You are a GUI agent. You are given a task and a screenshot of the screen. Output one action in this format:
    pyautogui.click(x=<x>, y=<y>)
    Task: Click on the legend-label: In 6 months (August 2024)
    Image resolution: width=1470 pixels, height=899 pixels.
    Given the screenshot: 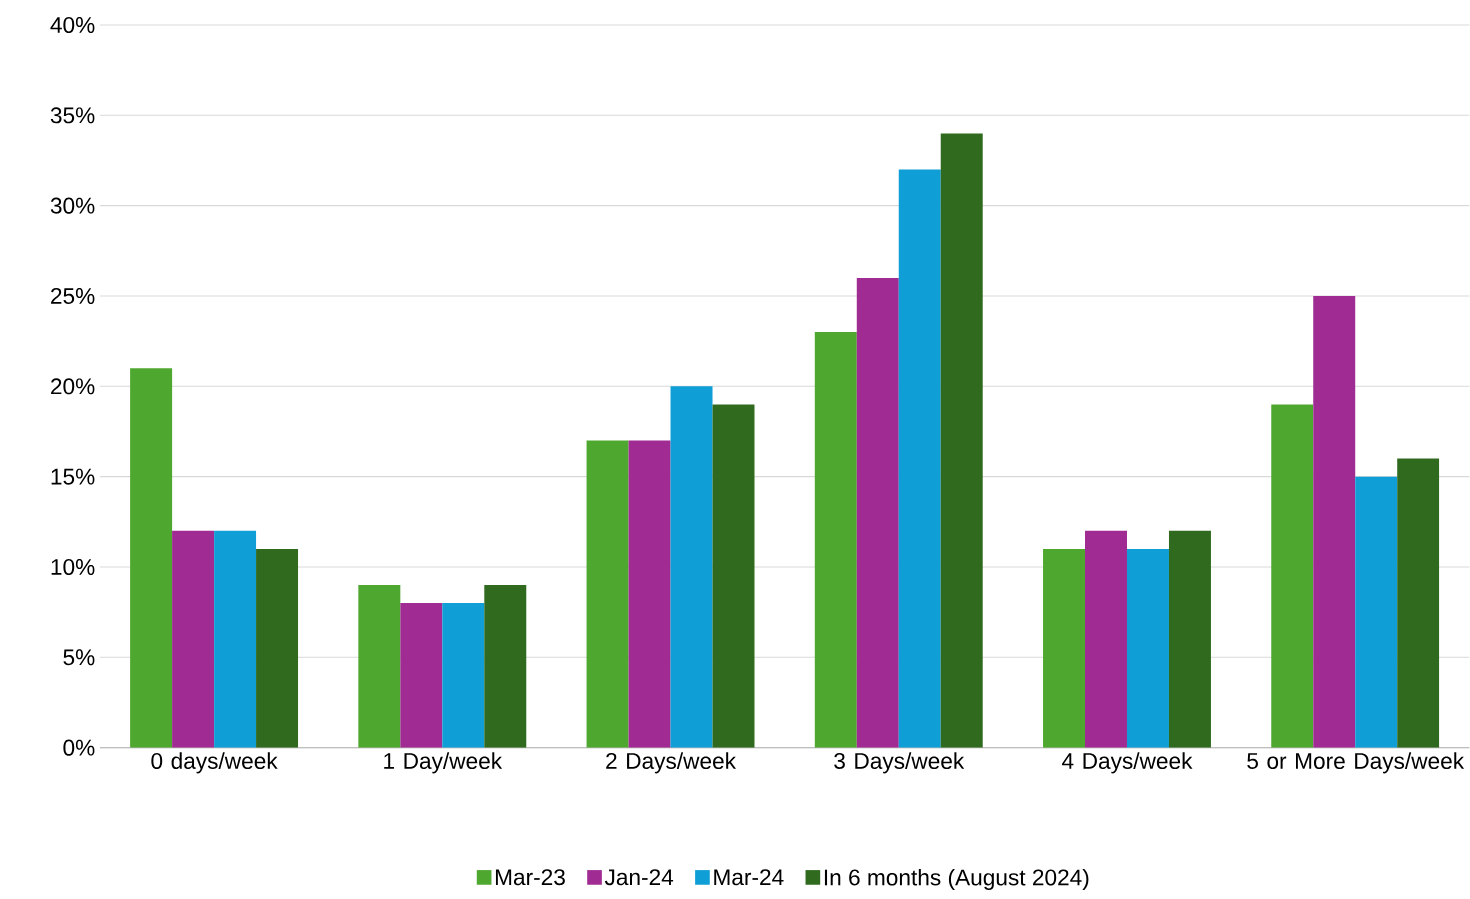 What is the action you would take?
    pyautogui.click(x=956, y=880)
    